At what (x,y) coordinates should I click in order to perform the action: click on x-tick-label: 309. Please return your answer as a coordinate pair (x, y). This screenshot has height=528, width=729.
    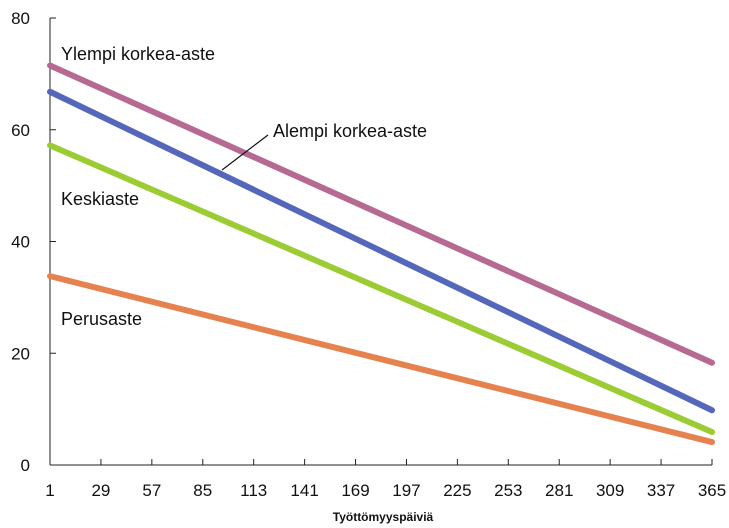
    Looking at the image, I should click on (610, 490).